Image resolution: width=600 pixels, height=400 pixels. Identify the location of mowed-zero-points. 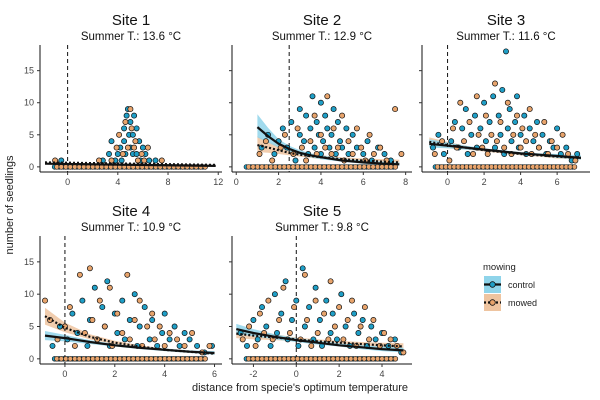
(506, 167).